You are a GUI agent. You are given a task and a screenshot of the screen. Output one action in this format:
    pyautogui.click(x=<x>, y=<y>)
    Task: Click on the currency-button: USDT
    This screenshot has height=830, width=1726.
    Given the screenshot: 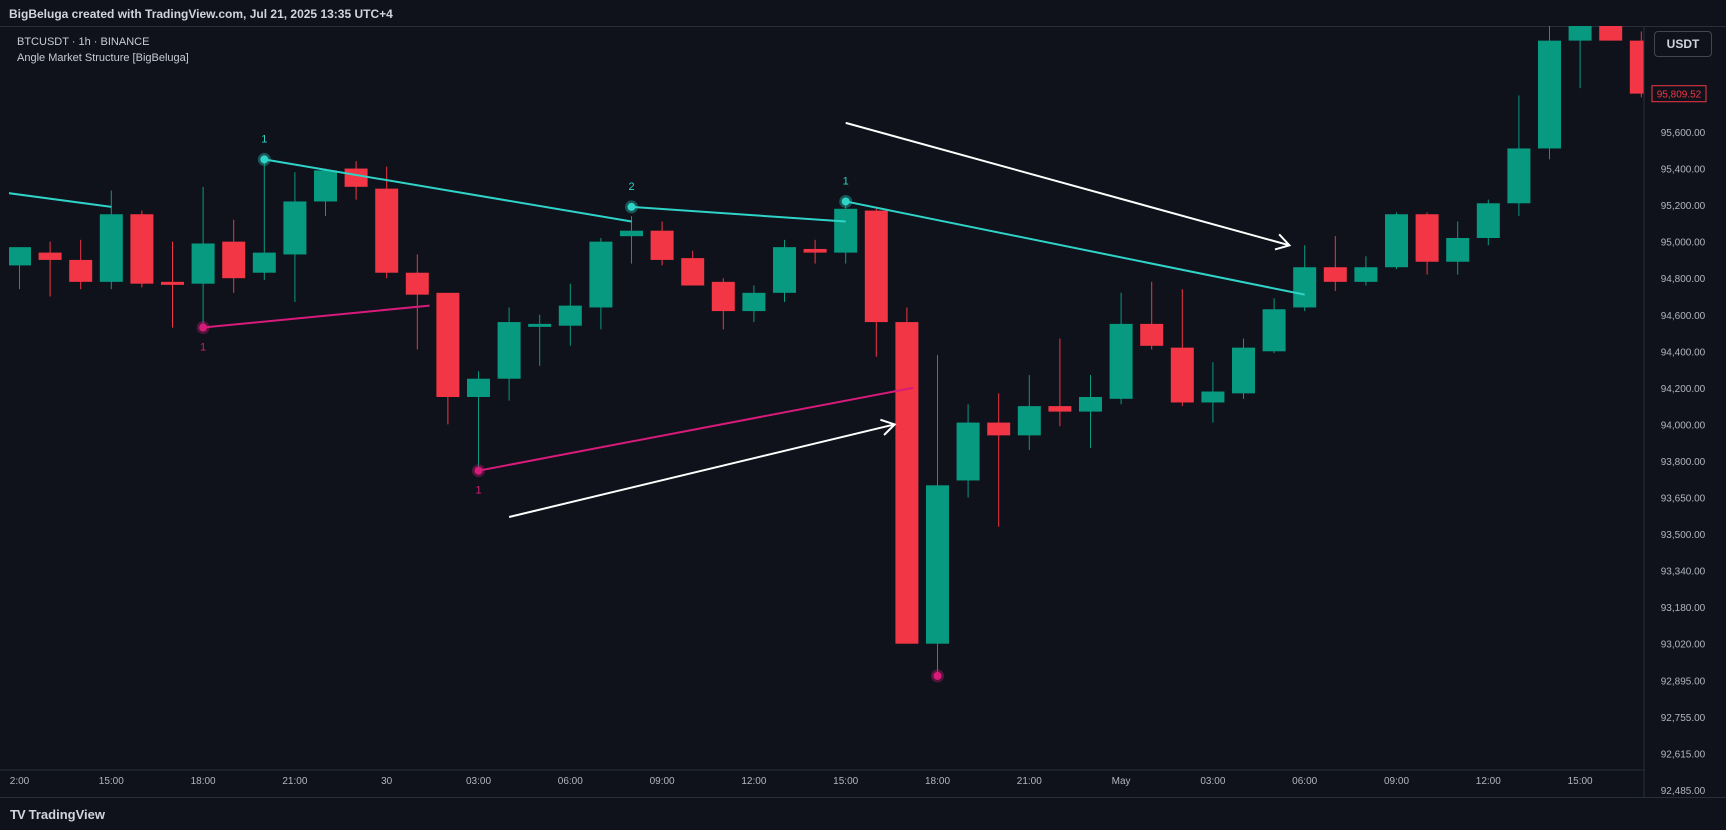 What is the action you would take?
    pyautogui.click(x=1683, y=44)
    